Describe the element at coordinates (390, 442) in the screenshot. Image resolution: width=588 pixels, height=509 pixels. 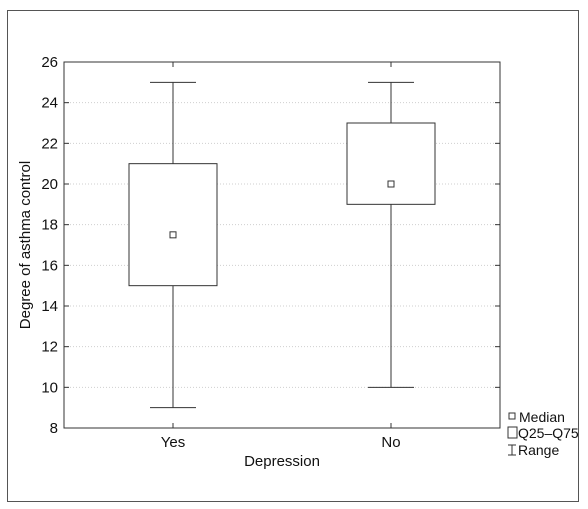
I see `x-tick-label: No` at that location.